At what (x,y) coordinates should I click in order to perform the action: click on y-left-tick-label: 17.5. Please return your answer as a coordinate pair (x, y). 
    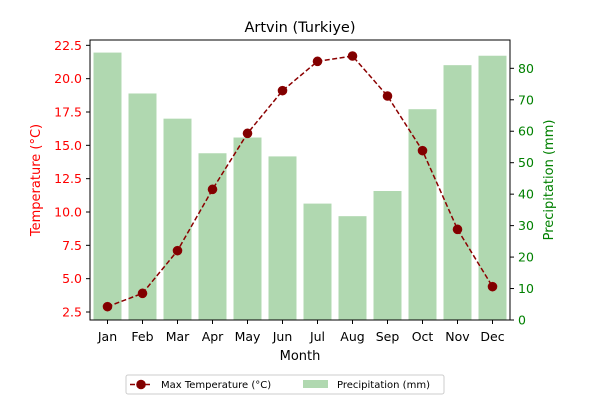
    Looking at the image, I should click on (68, 112).